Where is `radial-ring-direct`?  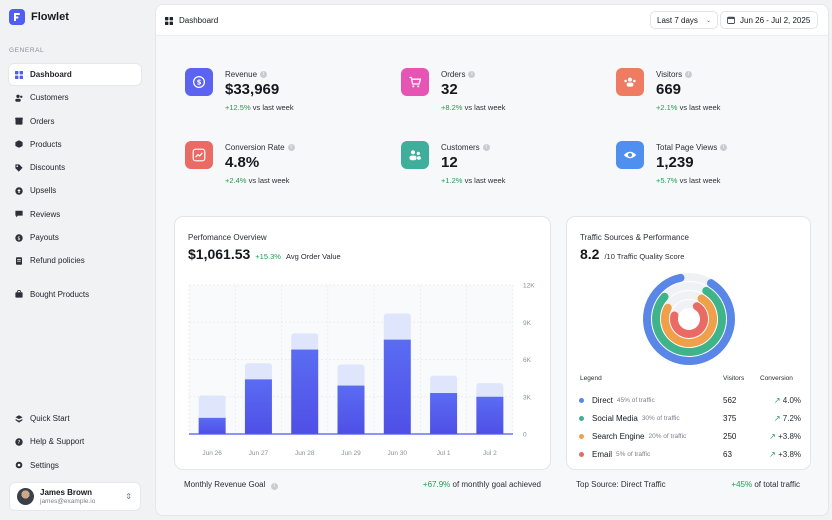
radial-ring-direct is located at coordinates (689, 319).